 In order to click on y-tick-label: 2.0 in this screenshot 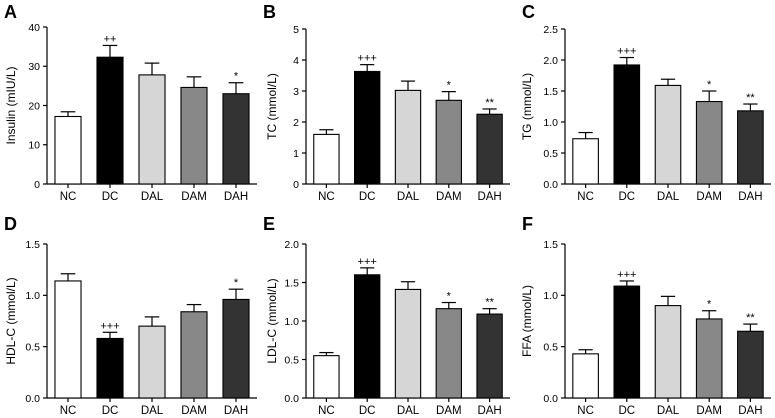, I will do `click(550, 61)`.